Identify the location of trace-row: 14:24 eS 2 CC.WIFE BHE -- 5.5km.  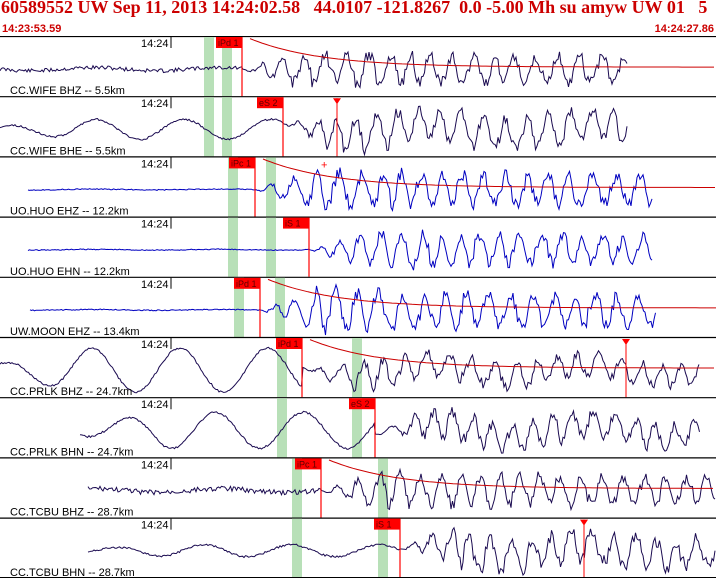
(358, 127).